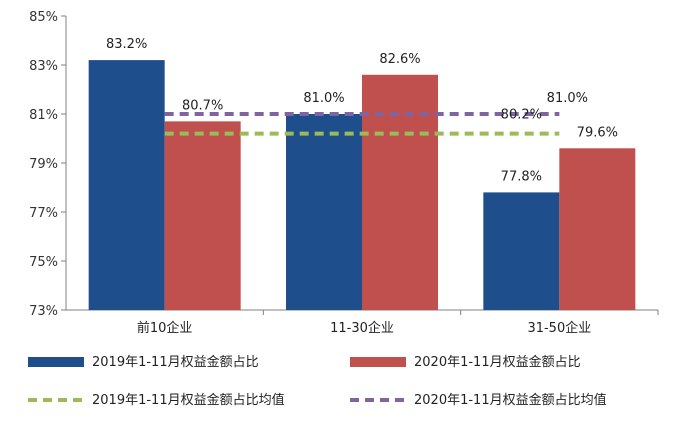  Describe the element at coordinates (43, 262) in the screenshot. I see `y-tick-label: 75%` at that location.